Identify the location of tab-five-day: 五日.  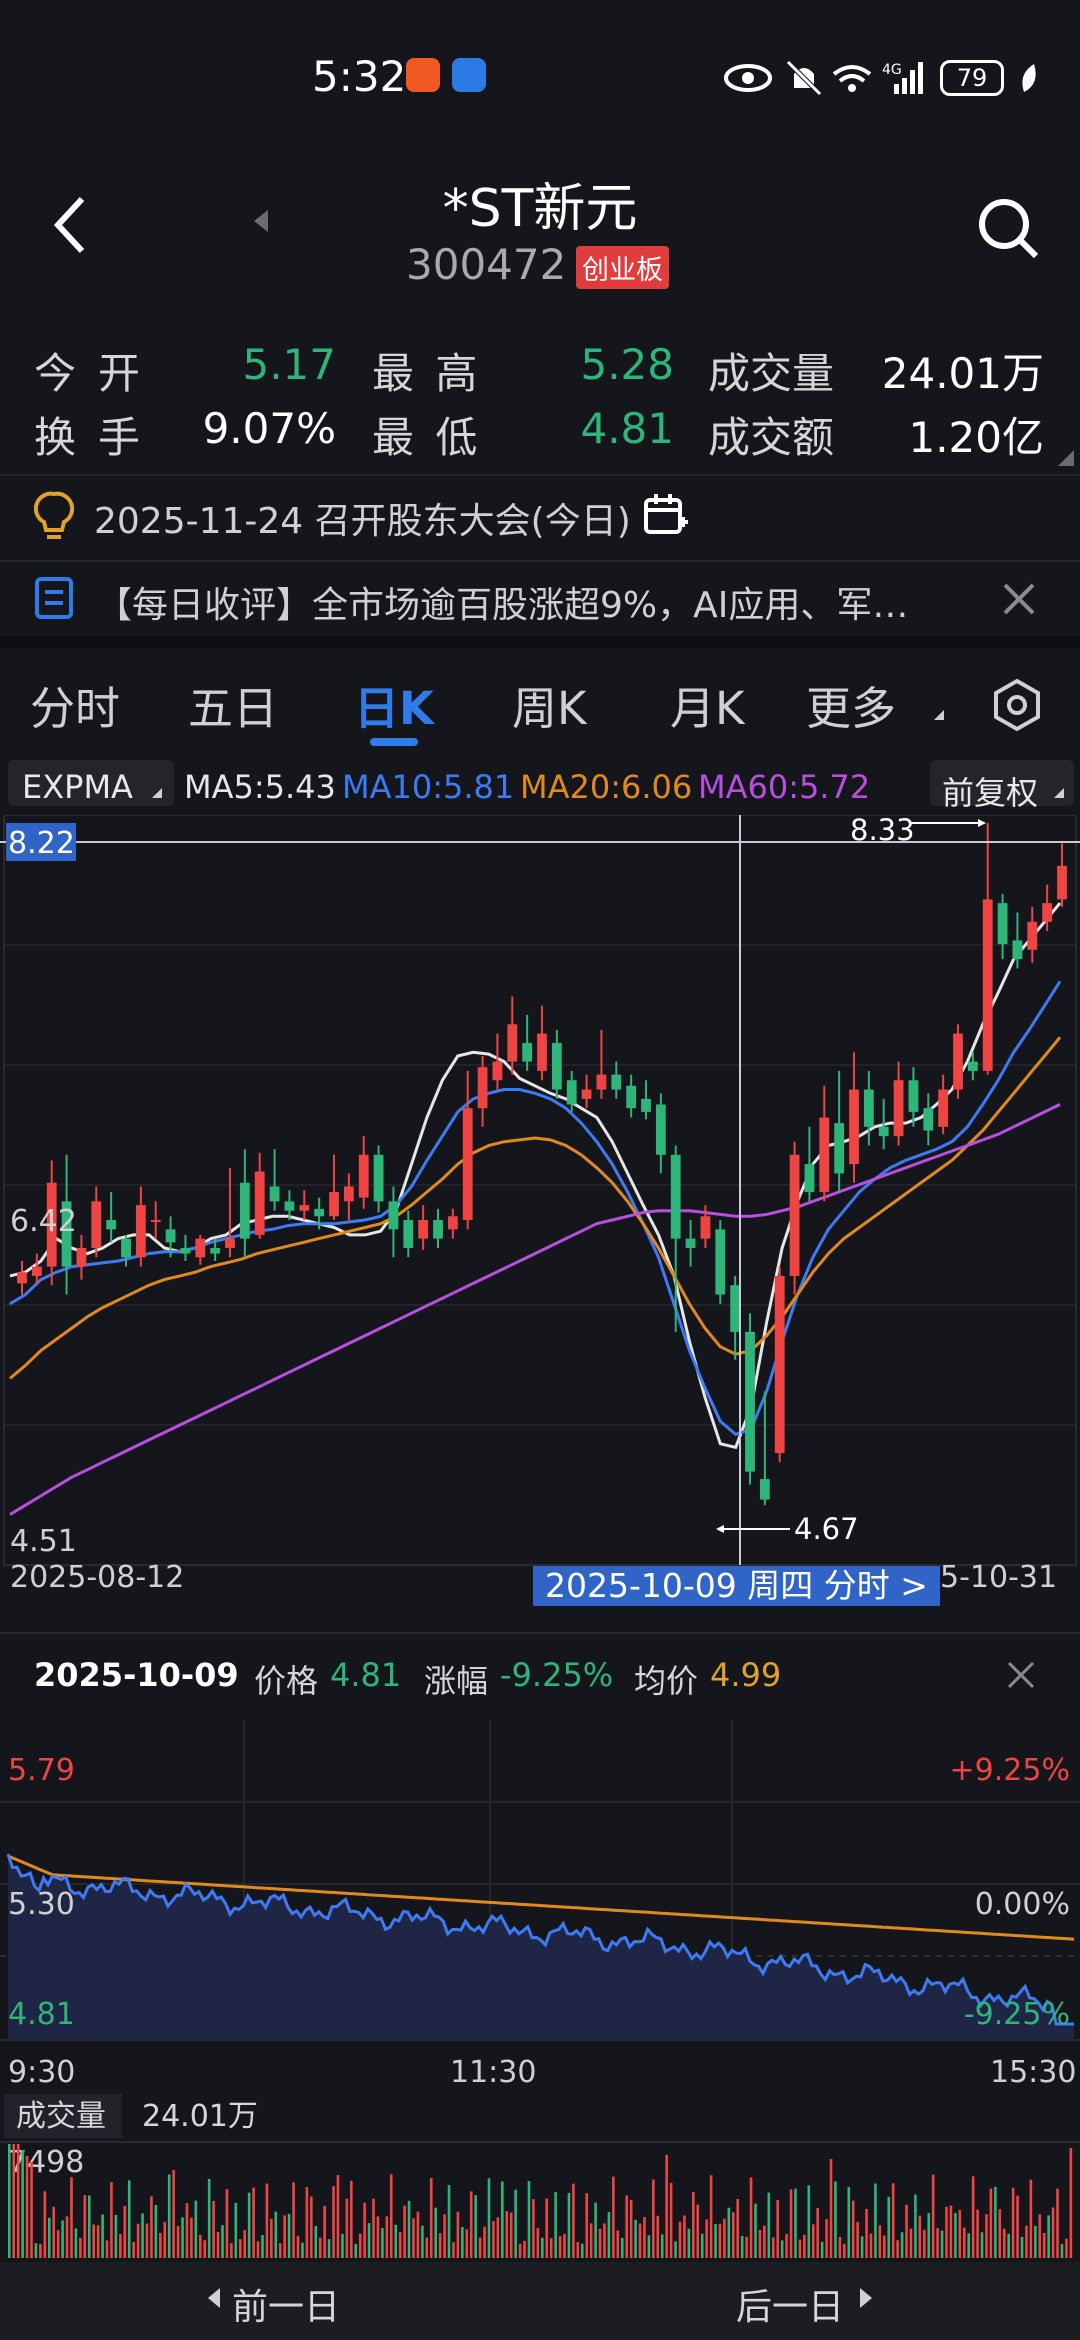
(233, 708).